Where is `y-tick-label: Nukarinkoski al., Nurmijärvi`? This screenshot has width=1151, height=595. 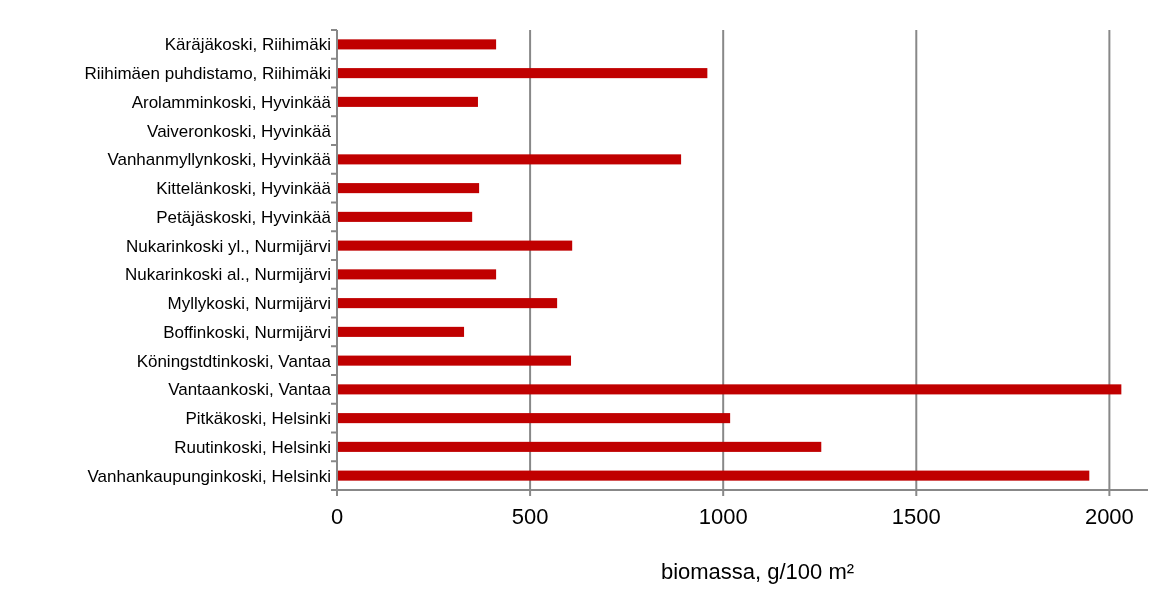
y-tick-label: Nukarinkoski al., Nurmijärvi is located at coordinates (228, 275).